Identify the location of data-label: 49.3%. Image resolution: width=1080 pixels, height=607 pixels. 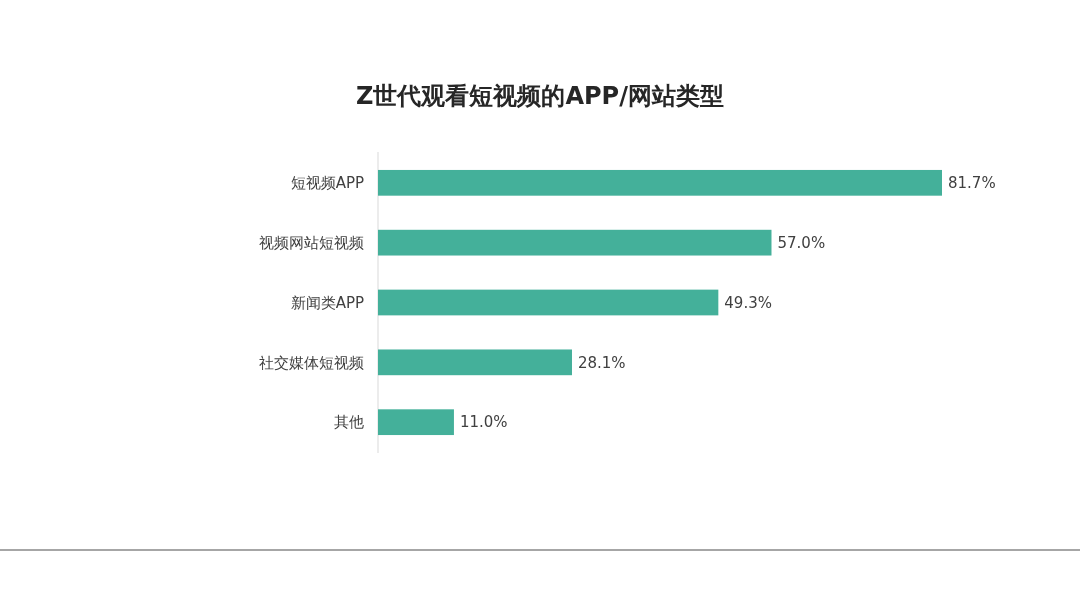
(748, 302).